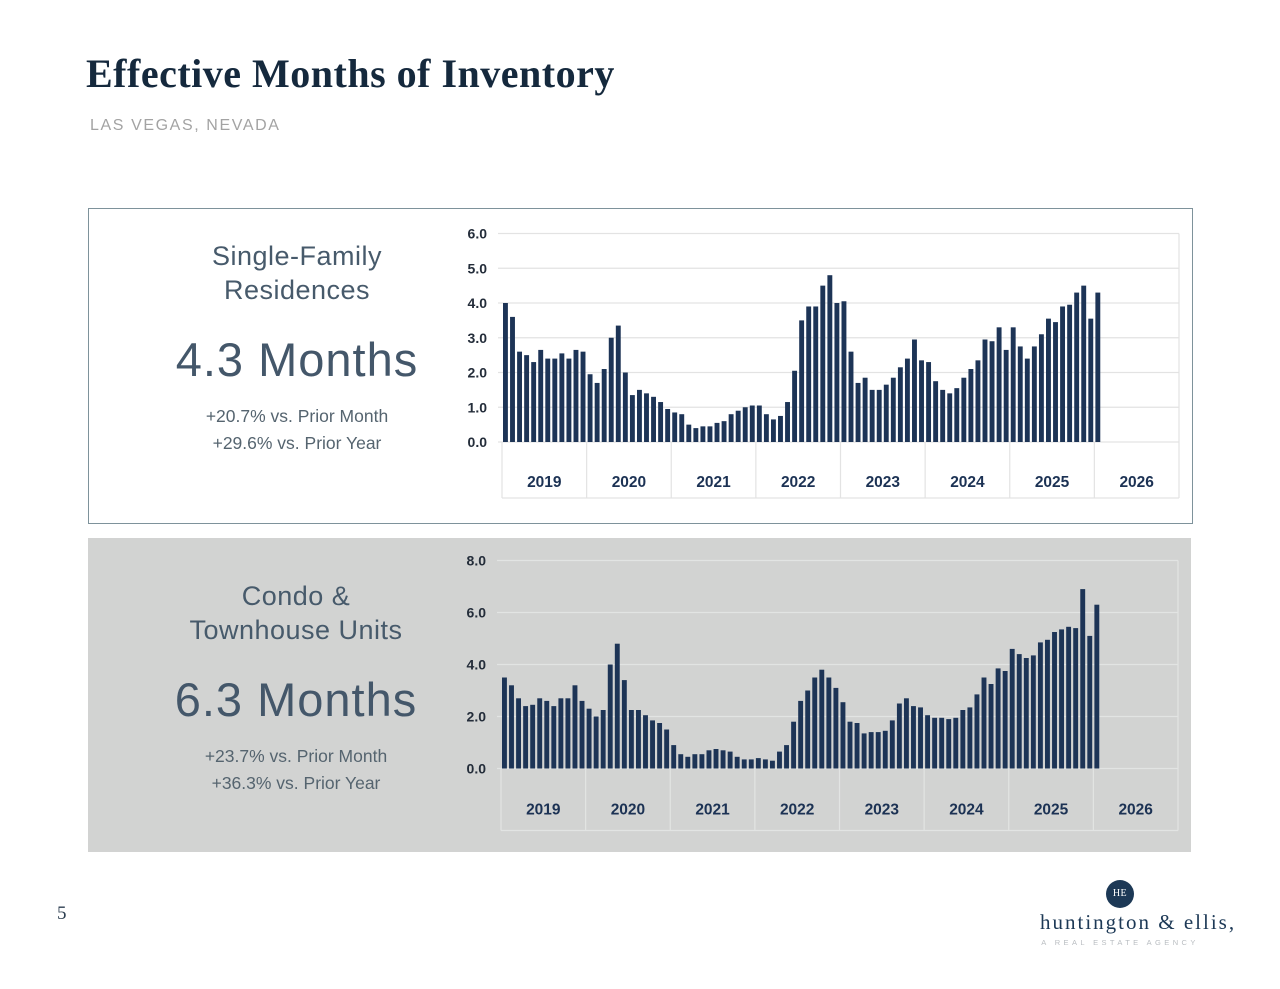 The image size is (1280, 989). What do you see at coordinates (296, 613) in the screenshot?
I see `condo-heading: Condo & Townhouse Units` at bounding box center [296, 613].